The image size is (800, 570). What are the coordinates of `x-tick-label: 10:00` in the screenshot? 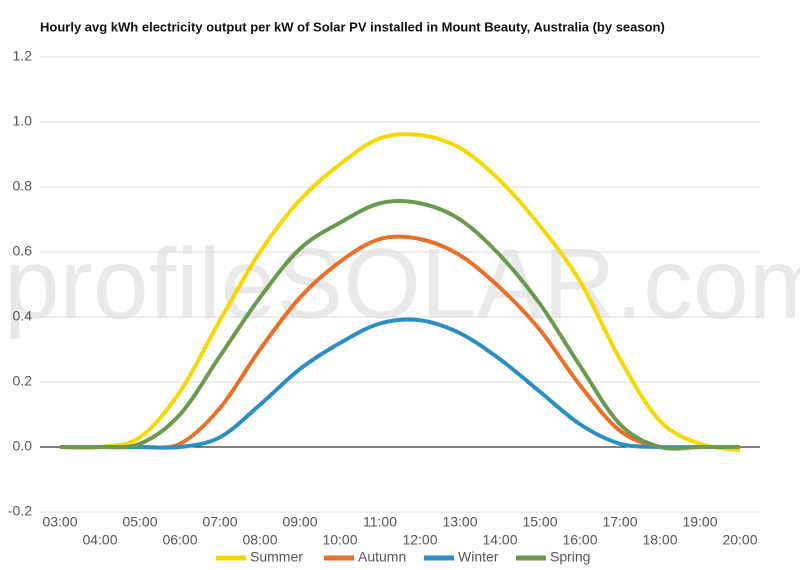 It's located at (339, 540).